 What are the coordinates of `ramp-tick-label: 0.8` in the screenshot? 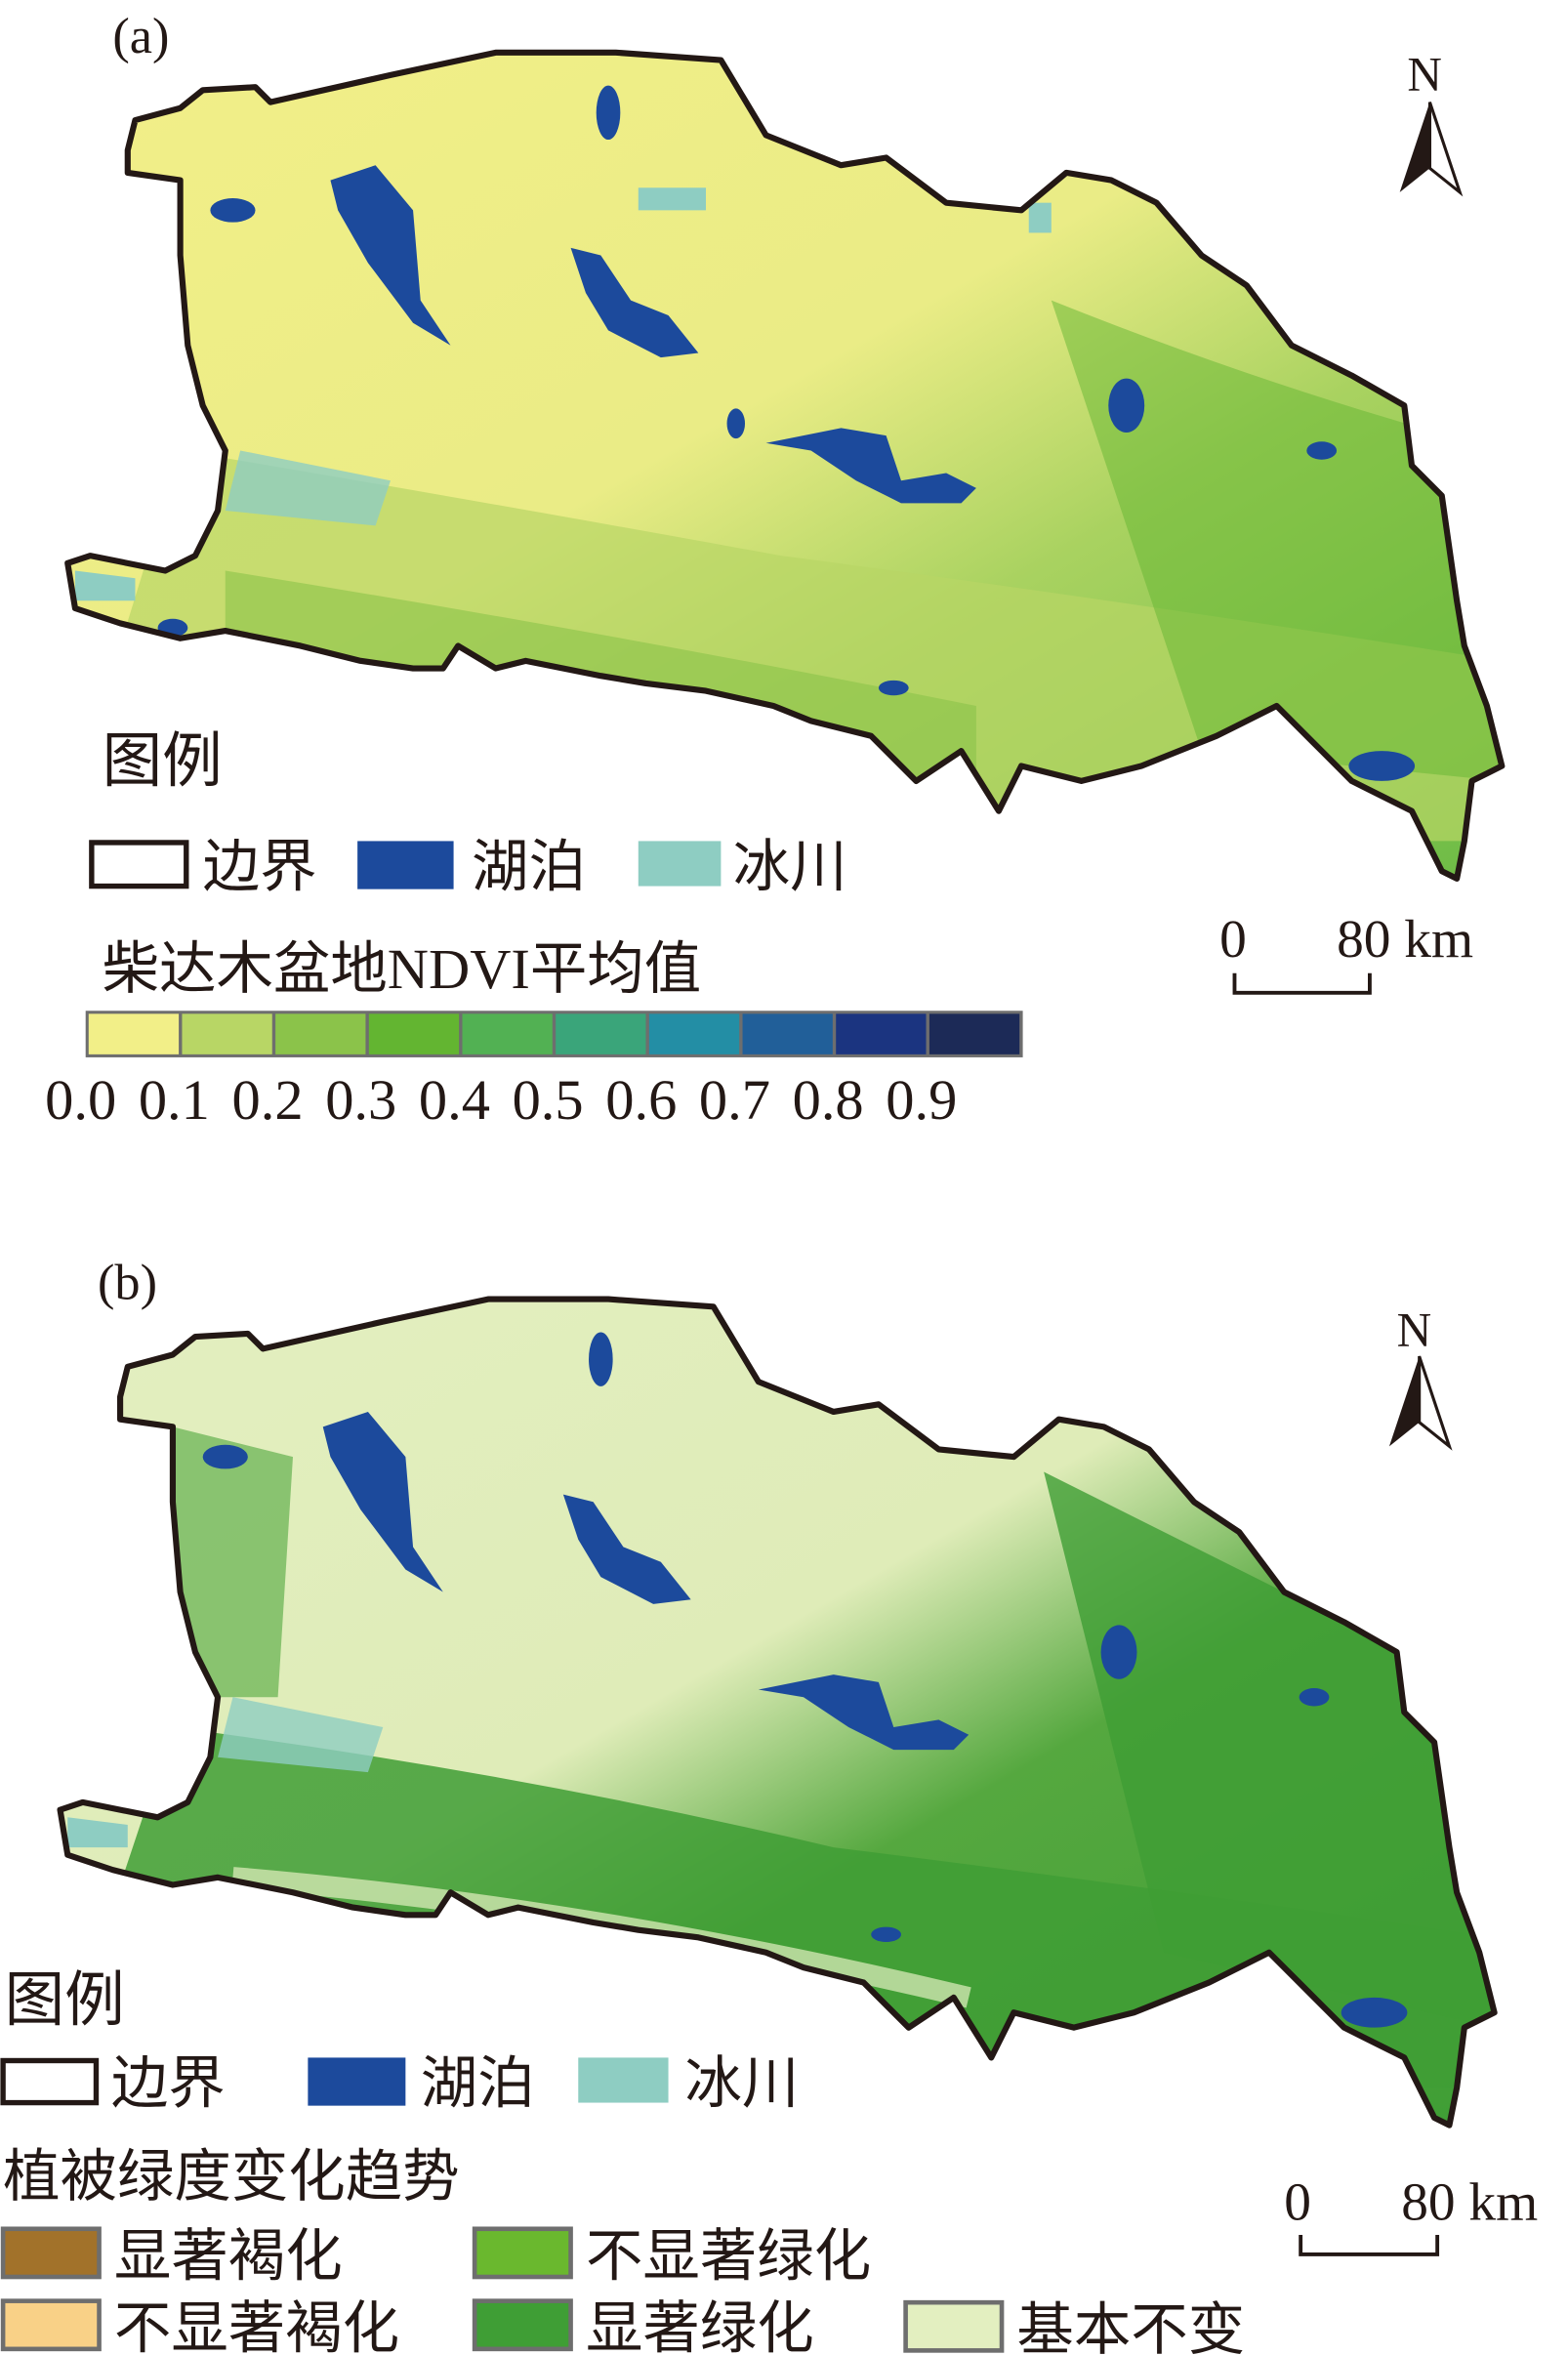 It's located at (829, 1100).